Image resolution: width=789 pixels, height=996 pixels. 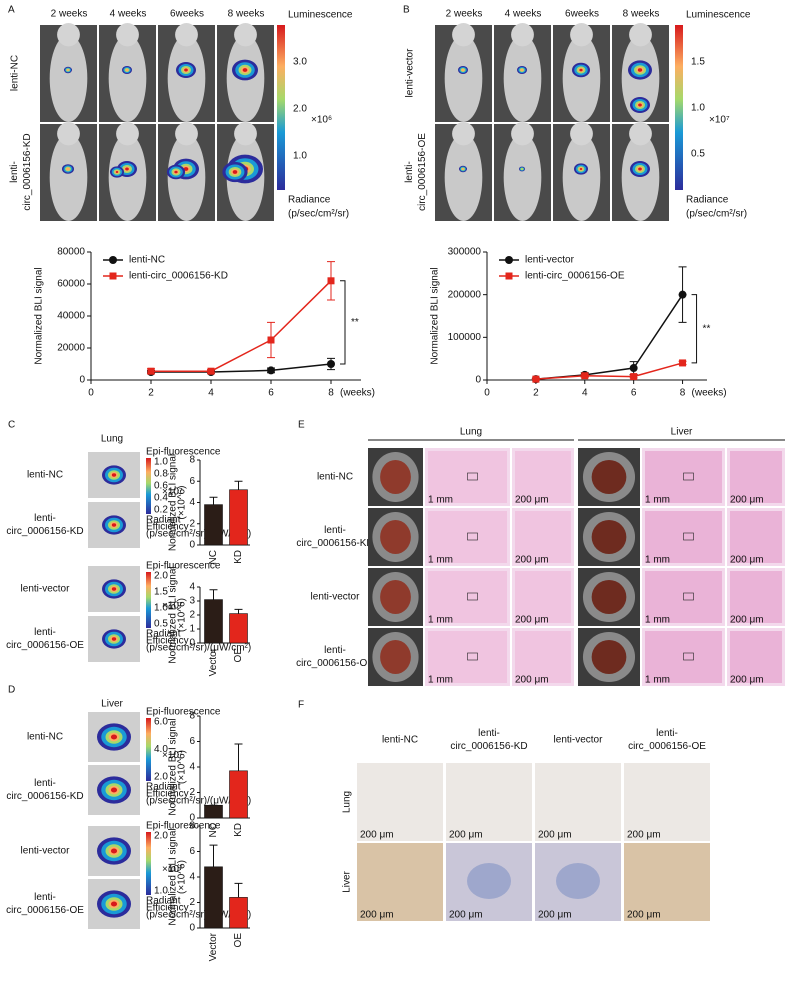 I want to click on colorbar-tick: 0.4, so click(x=161, y=498).